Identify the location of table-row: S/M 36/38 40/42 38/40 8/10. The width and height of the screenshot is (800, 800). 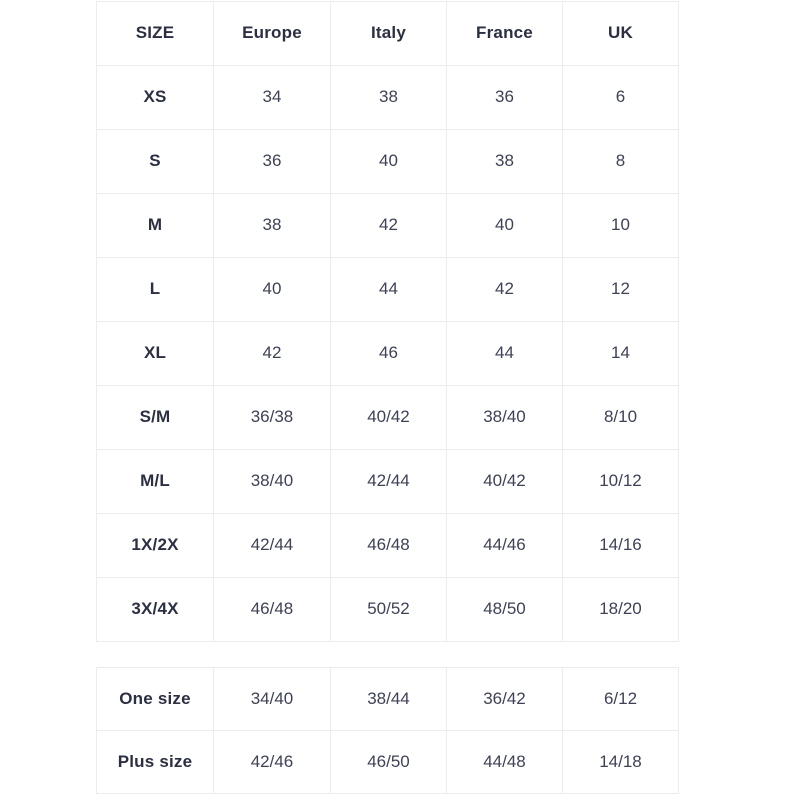
(387, 417).